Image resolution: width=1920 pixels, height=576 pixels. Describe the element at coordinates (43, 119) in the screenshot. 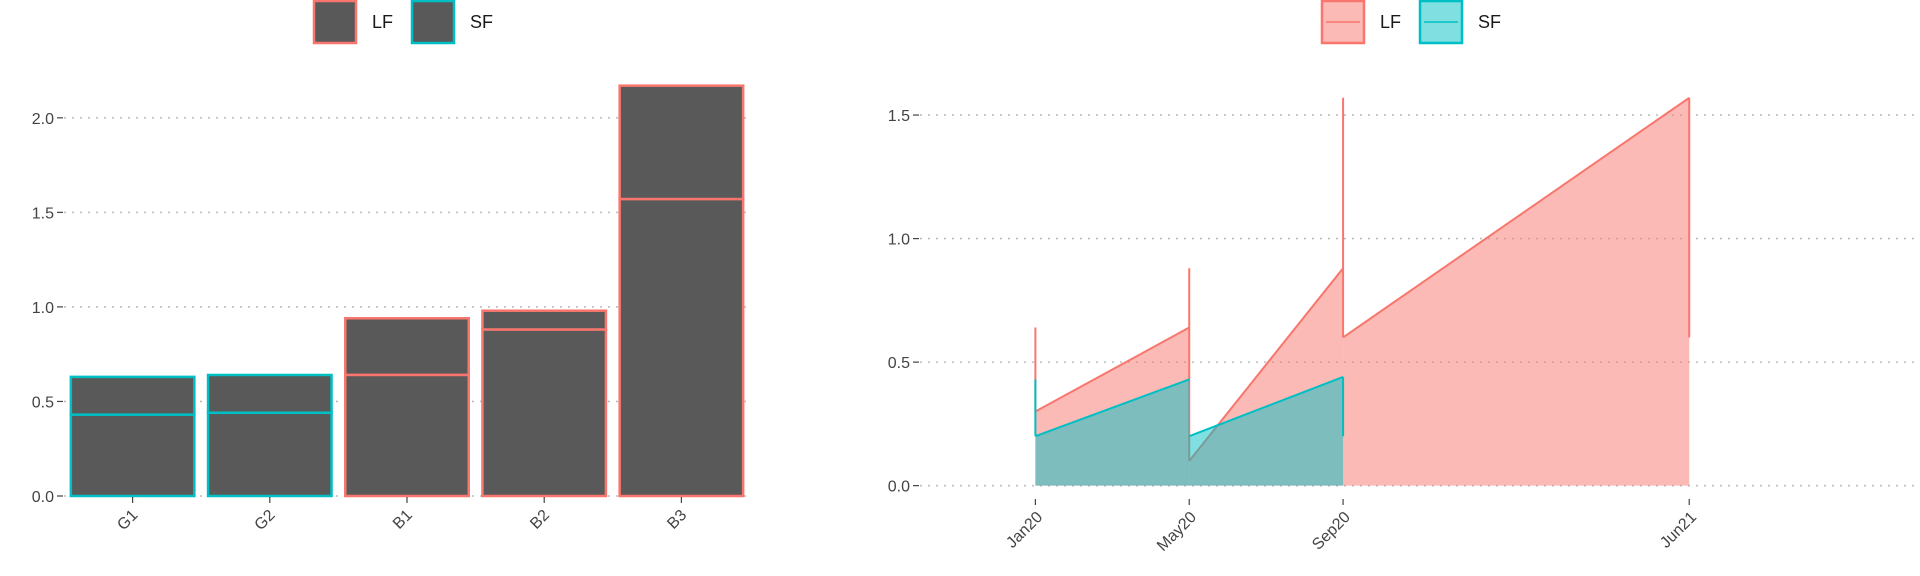

I see `y-tick-label: 2.0` at that location.